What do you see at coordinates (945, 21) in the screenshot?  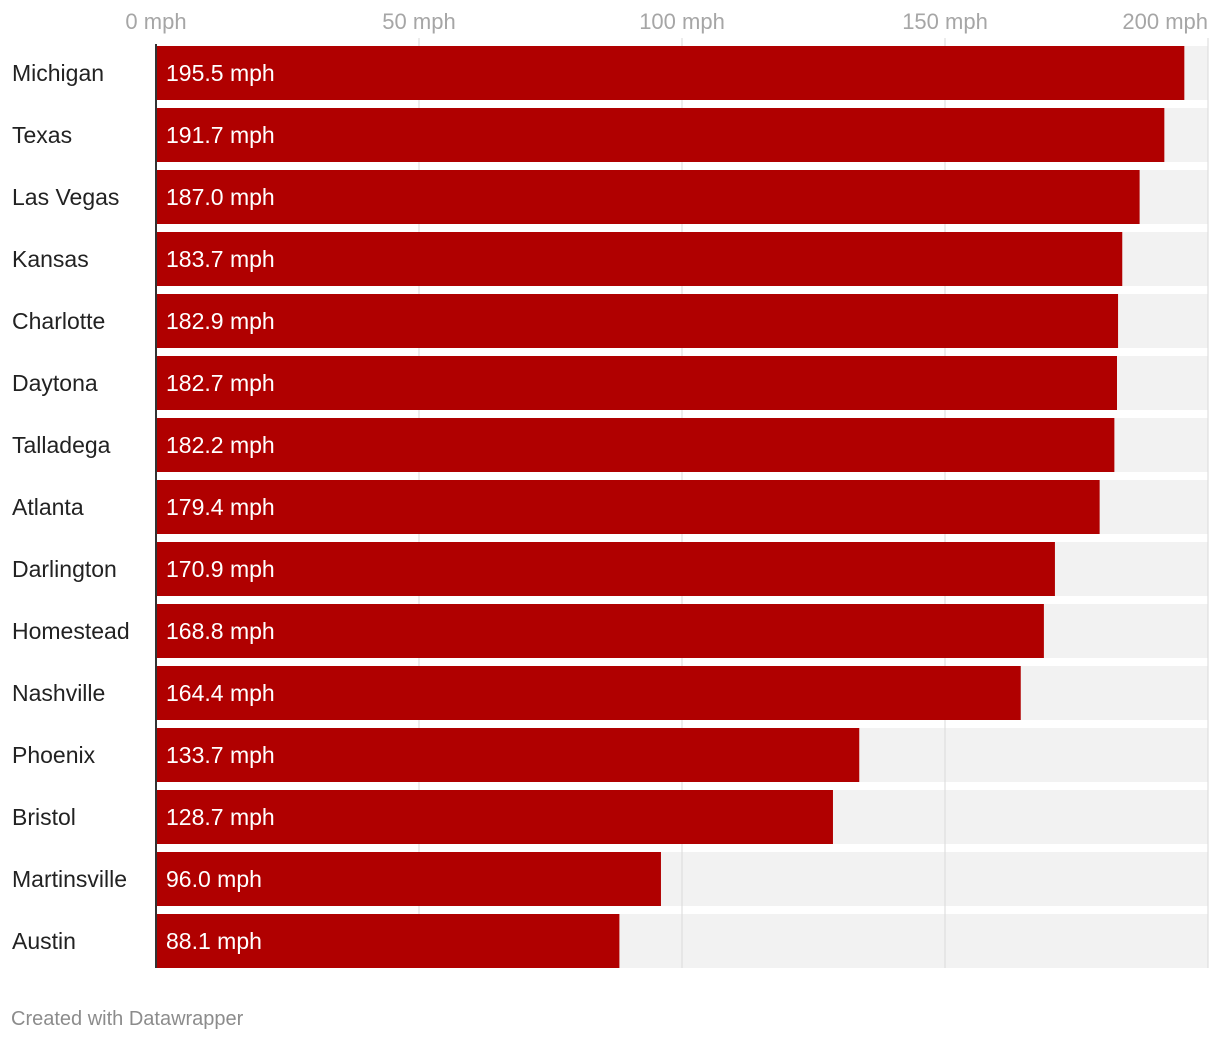 I see `x-tick-label: 150 mph` at bounding box center [945, 21].